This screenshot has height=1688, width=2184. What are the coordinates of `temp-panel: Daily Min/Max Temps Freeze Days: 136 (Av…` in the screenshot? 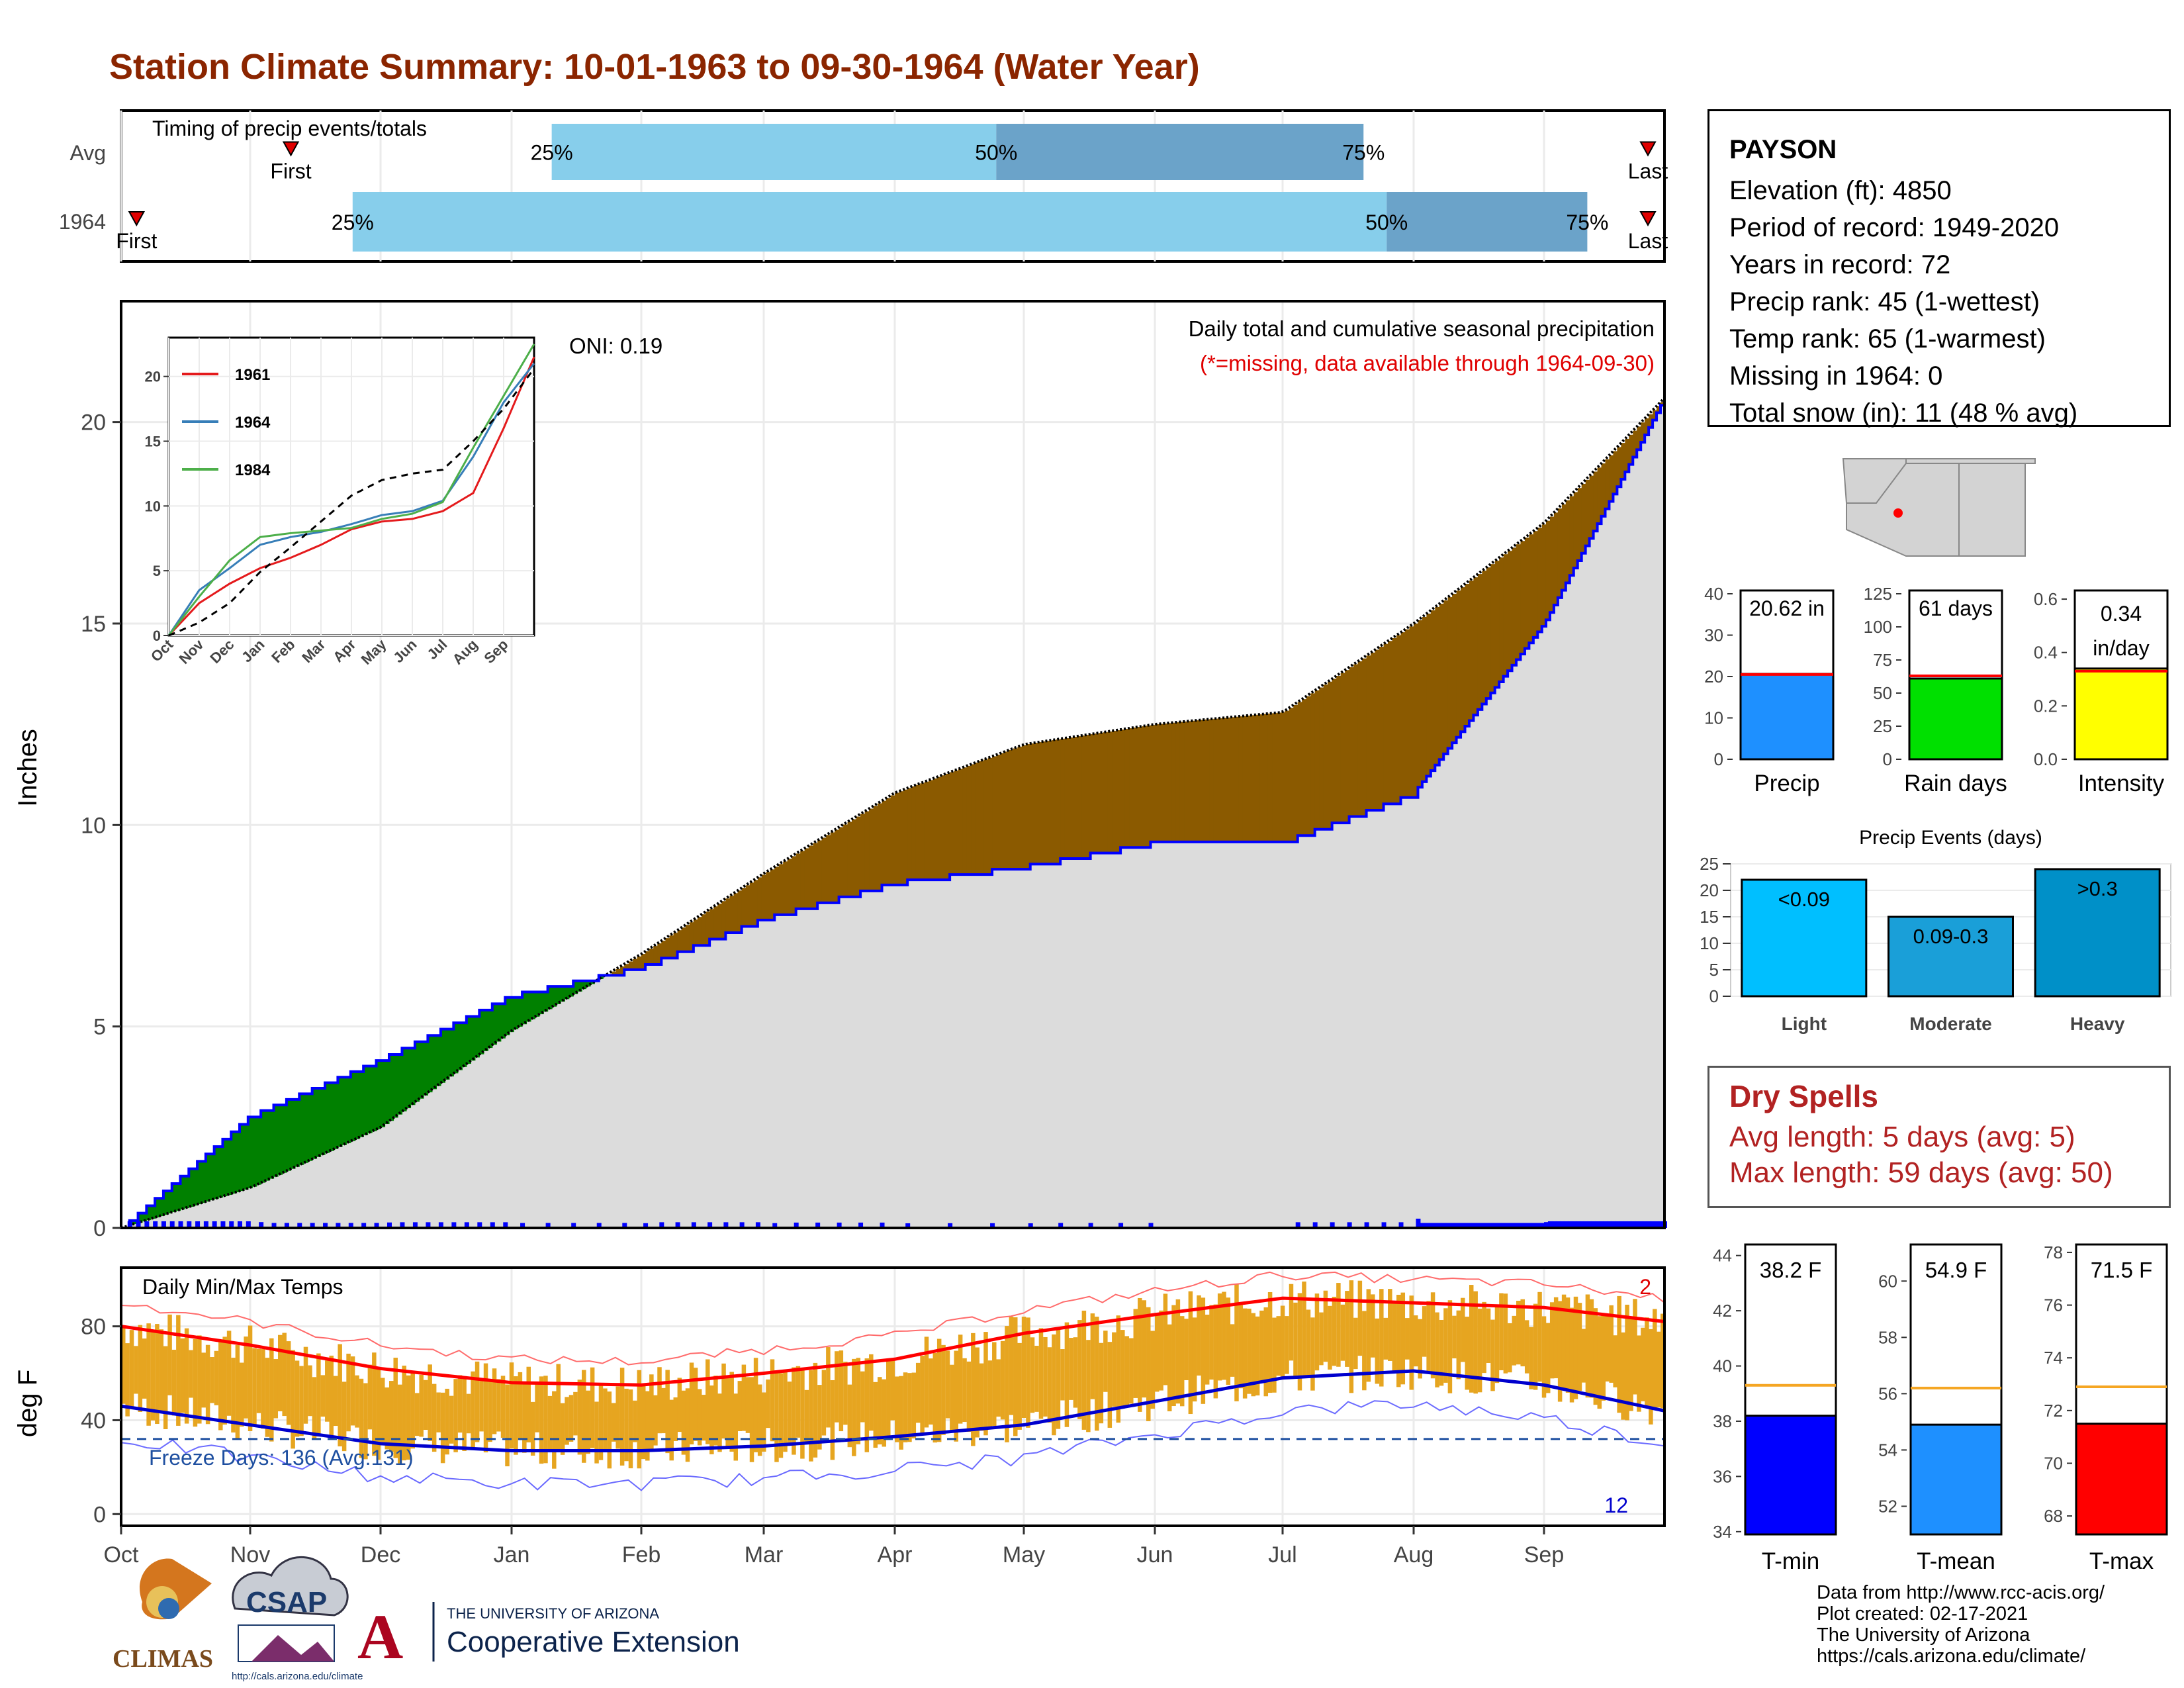 It's located at (839, 1396).